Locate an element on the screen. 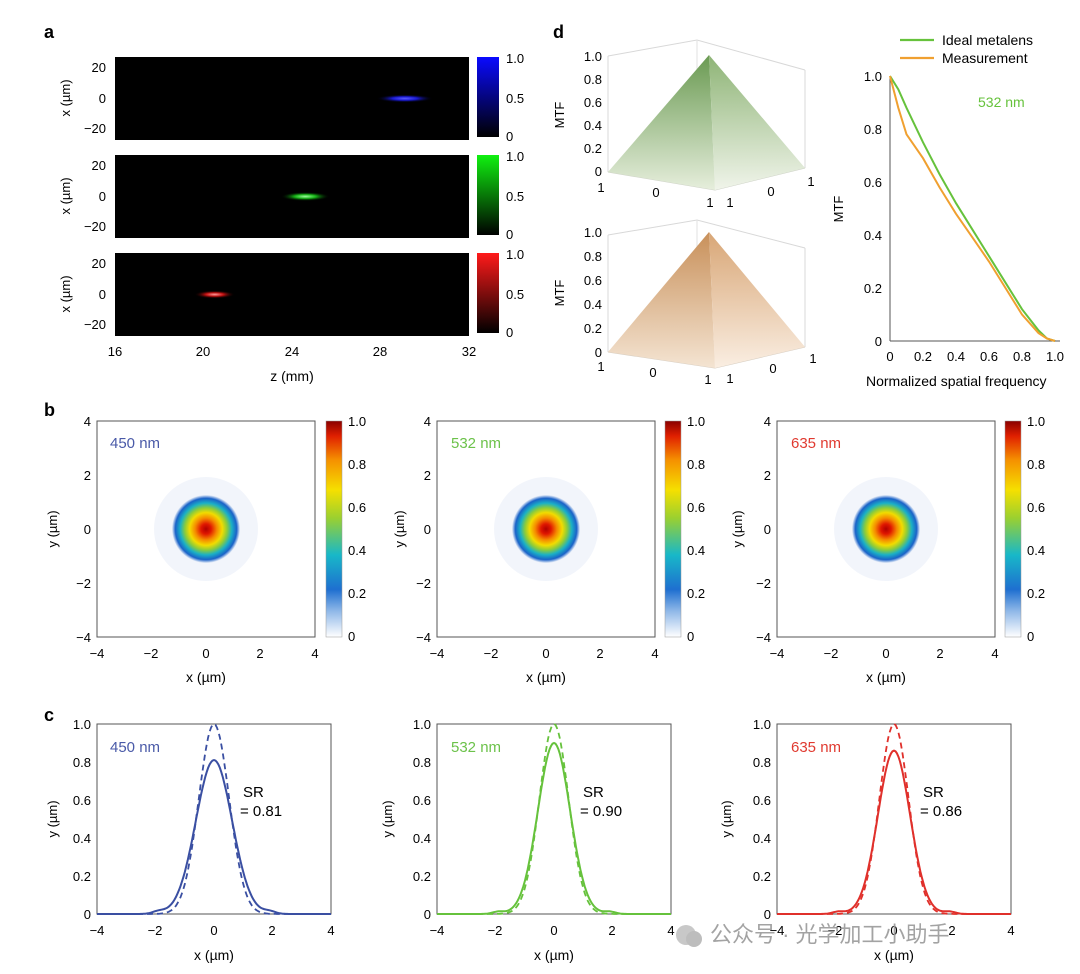 The height and width of the screenshot is (974, 1080). focus-spot-red is located at coordinates (214, 294).